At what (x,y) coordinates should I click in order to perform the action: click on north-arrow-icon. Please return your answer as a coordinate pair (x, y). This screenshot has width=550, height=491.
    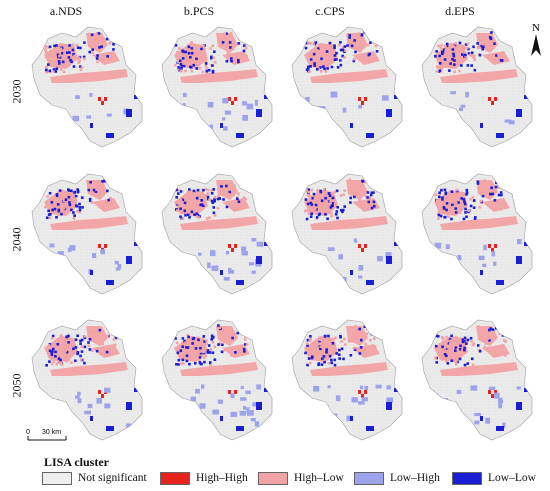
    Looking at the image, I should click on (536, 45).